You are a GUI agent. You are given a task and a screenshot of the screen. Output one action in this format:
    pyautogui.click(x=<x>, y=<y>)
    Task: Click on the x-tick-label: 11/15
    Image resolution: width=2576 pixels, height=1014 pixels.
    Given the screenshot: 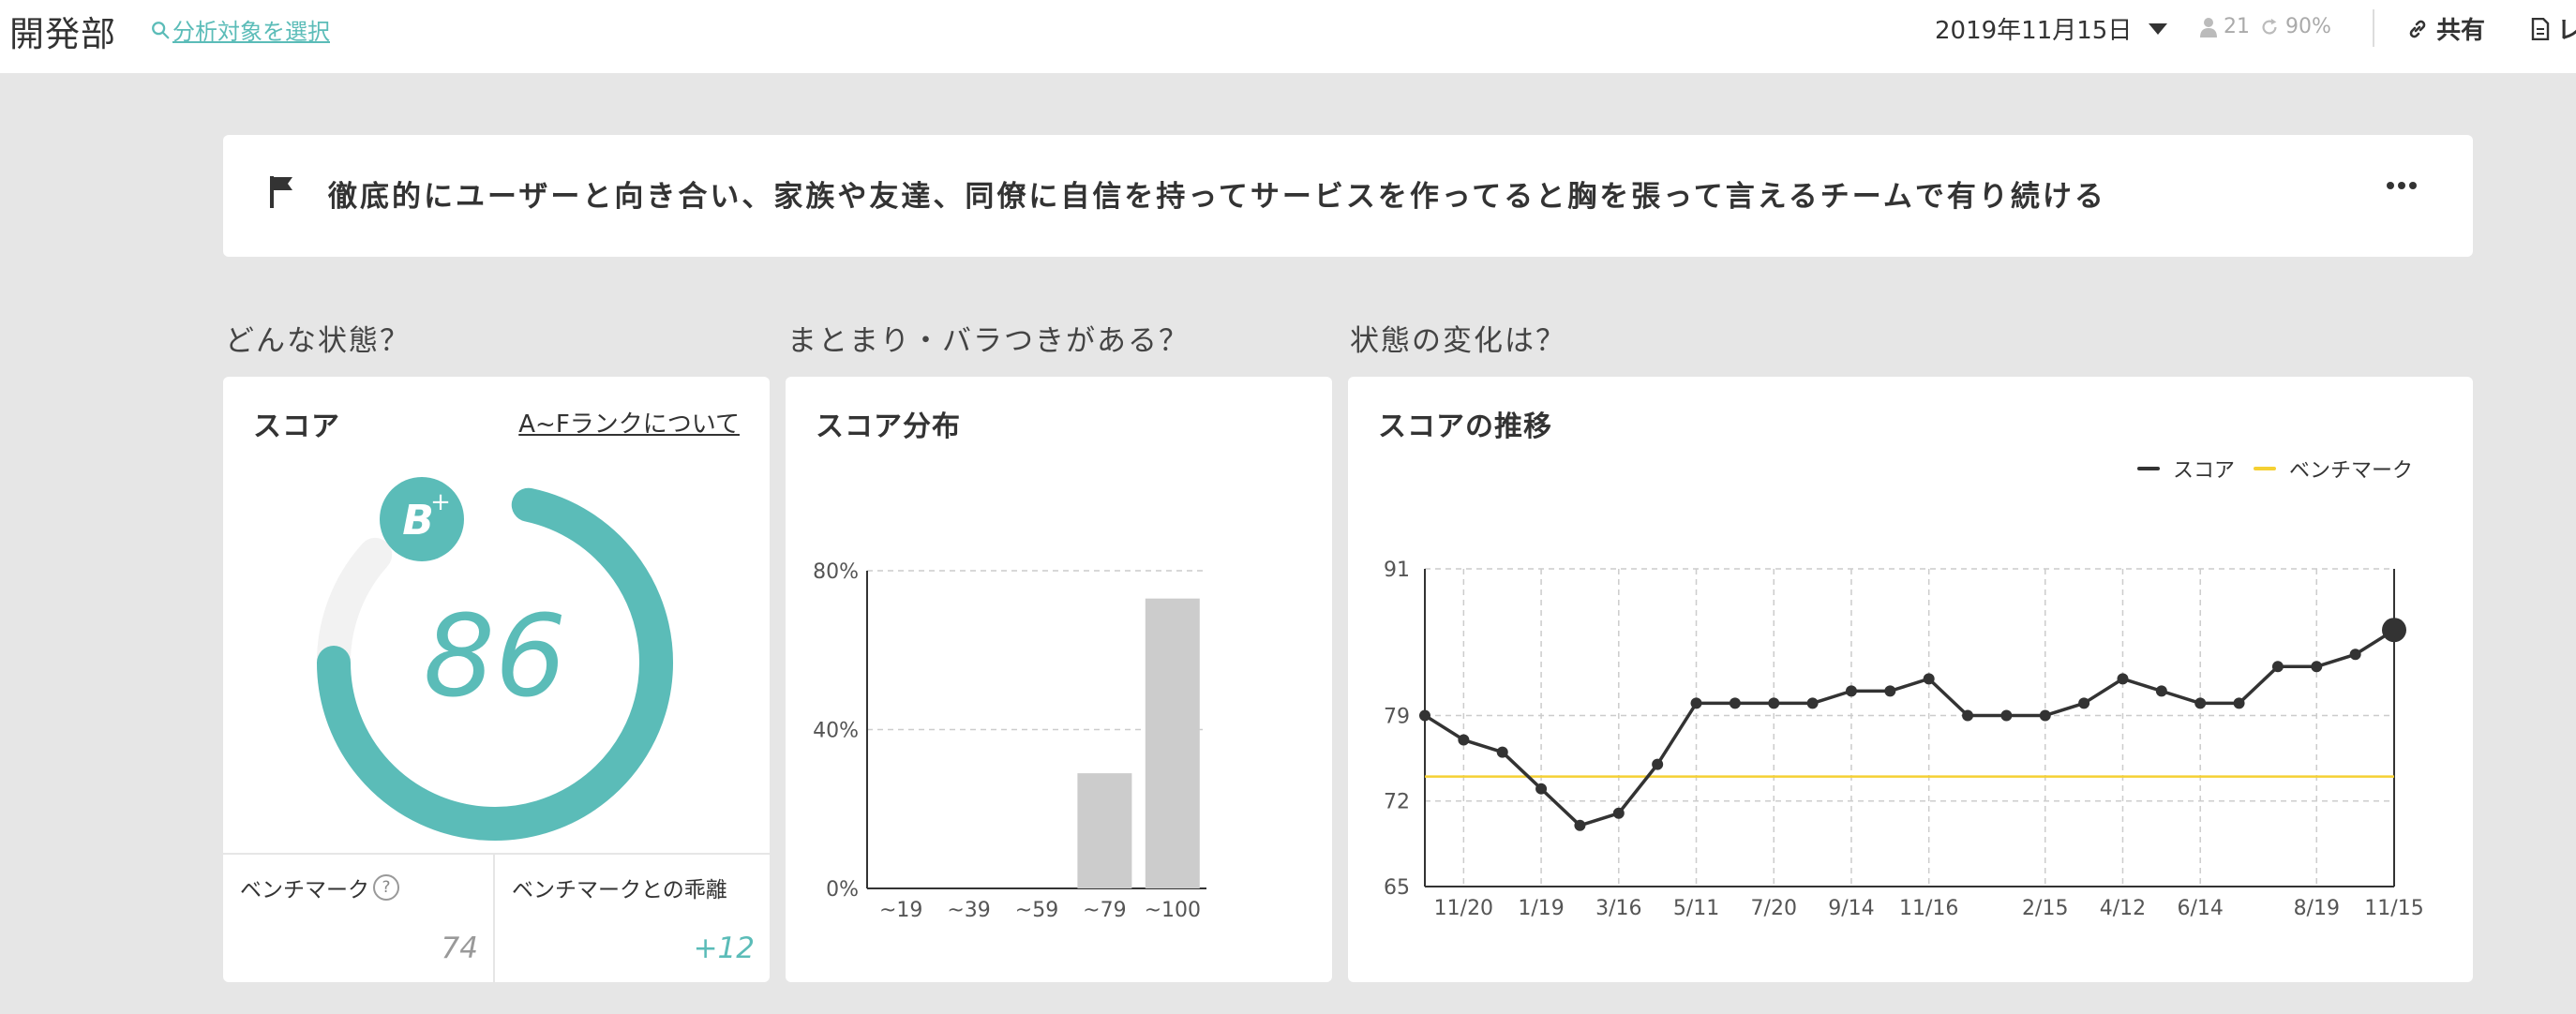 What is the action you would take?
    pyautogui.click(x=2394, y=908)
    